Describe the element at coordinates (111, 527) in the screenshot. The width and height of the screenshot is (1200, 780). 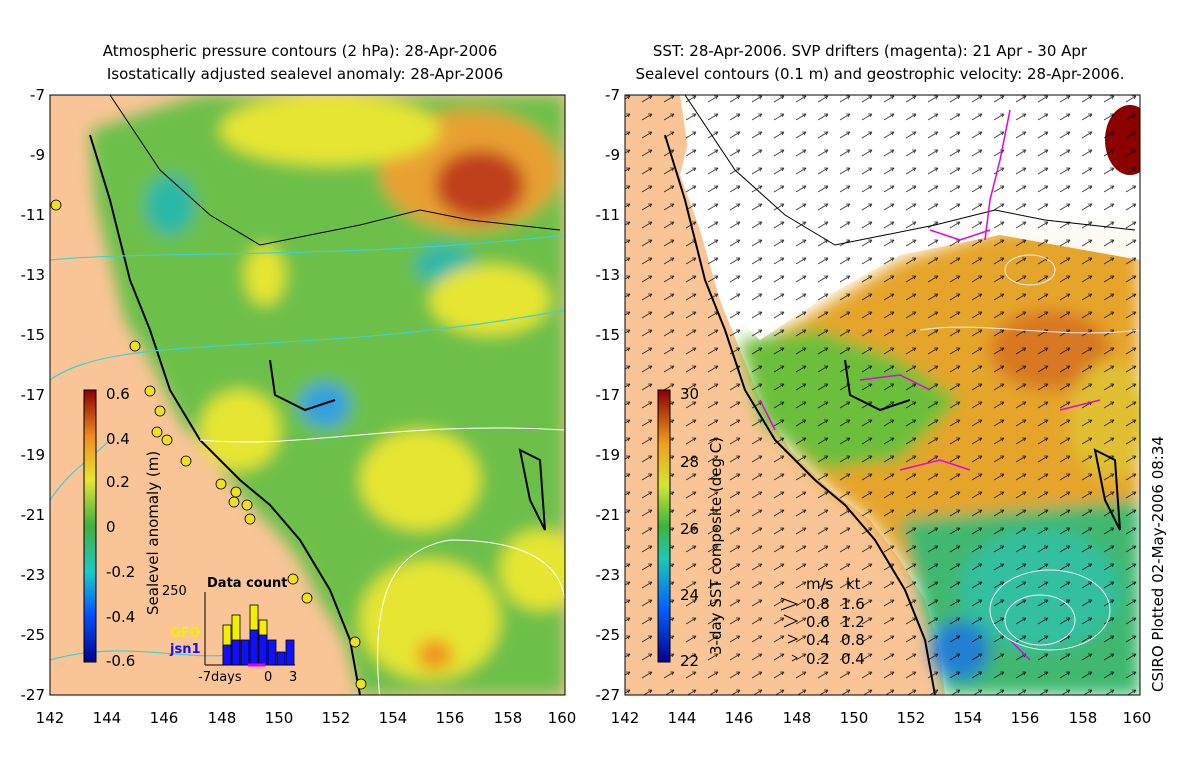
I see `sla-tick: 0` at that location.